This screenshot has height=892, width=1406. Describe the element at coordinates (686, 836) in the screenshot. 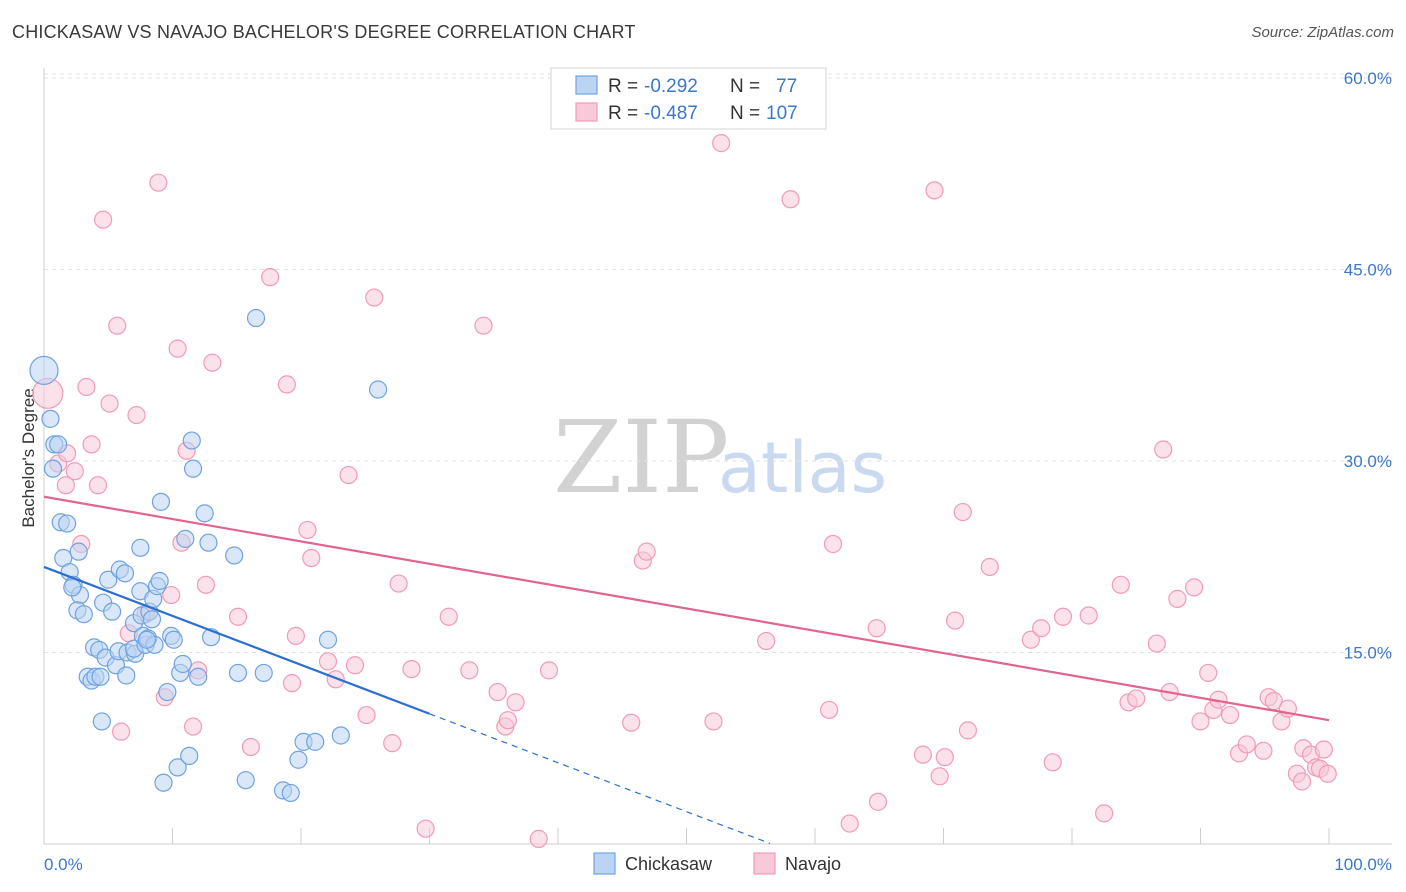

I see `x-ticks` at that location.